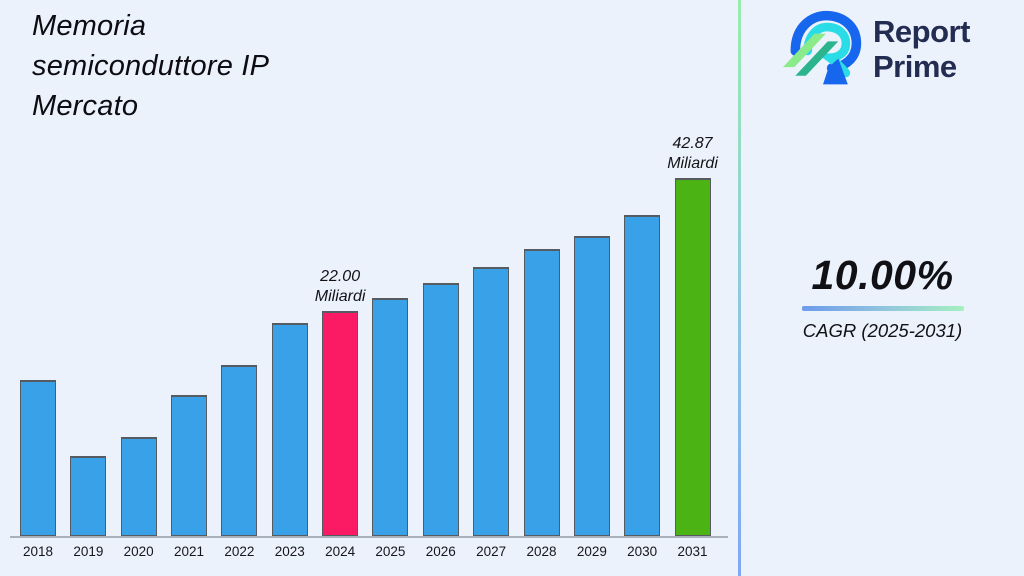 Image resolution: width=1024 pixels, height=576 pixels. What do you see at coordinates (591, 386) in the screenshot?
I see `bar-2029` at bounding box center [591, 386].